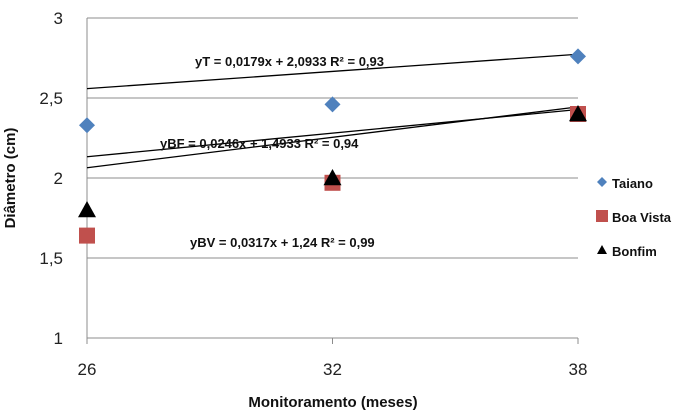 This screenshot has height=413, width=678. I want to click on trendline-taiano, so click(332, 71).